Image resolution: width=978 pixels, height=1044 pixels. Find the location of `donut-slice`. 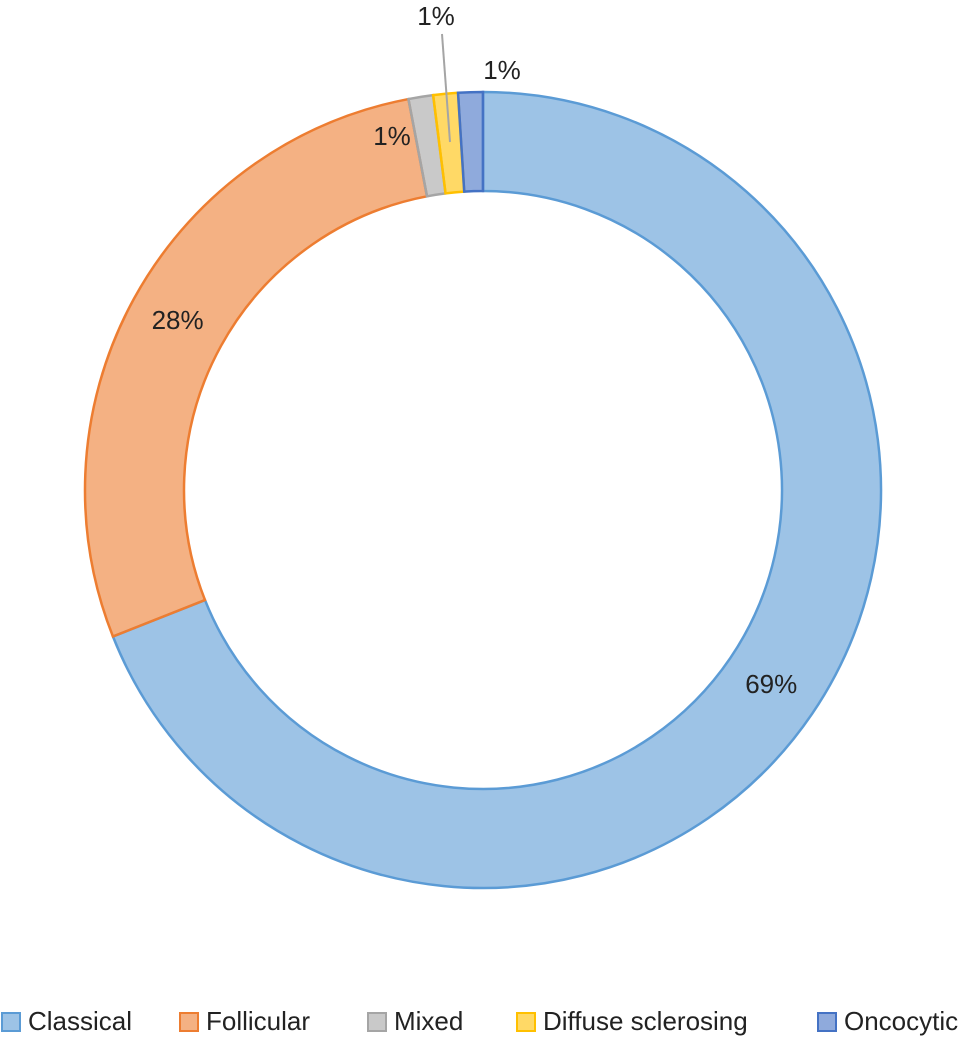

donut-slice is located at coordinates (470, 141).